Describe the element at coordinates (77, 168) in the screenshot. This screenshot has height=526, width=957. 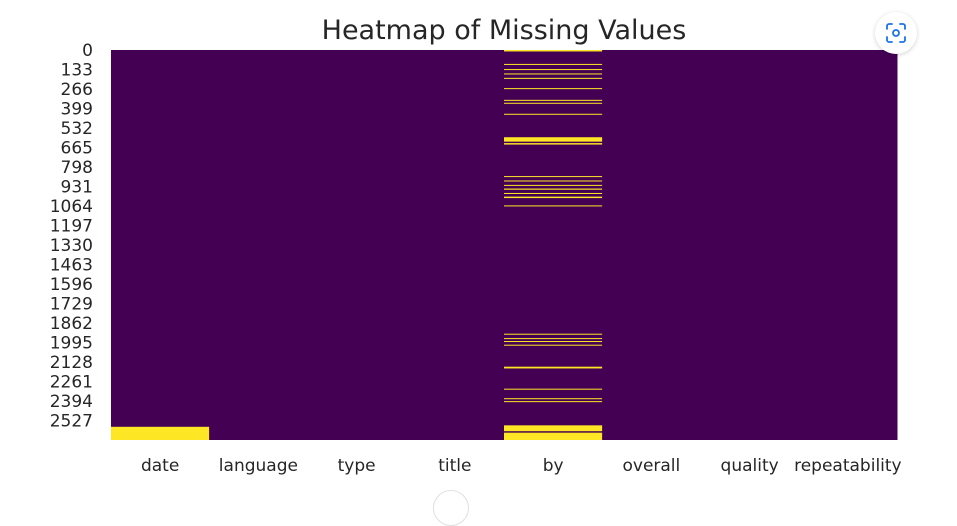
I see `y-tick-label: 798` at that location.